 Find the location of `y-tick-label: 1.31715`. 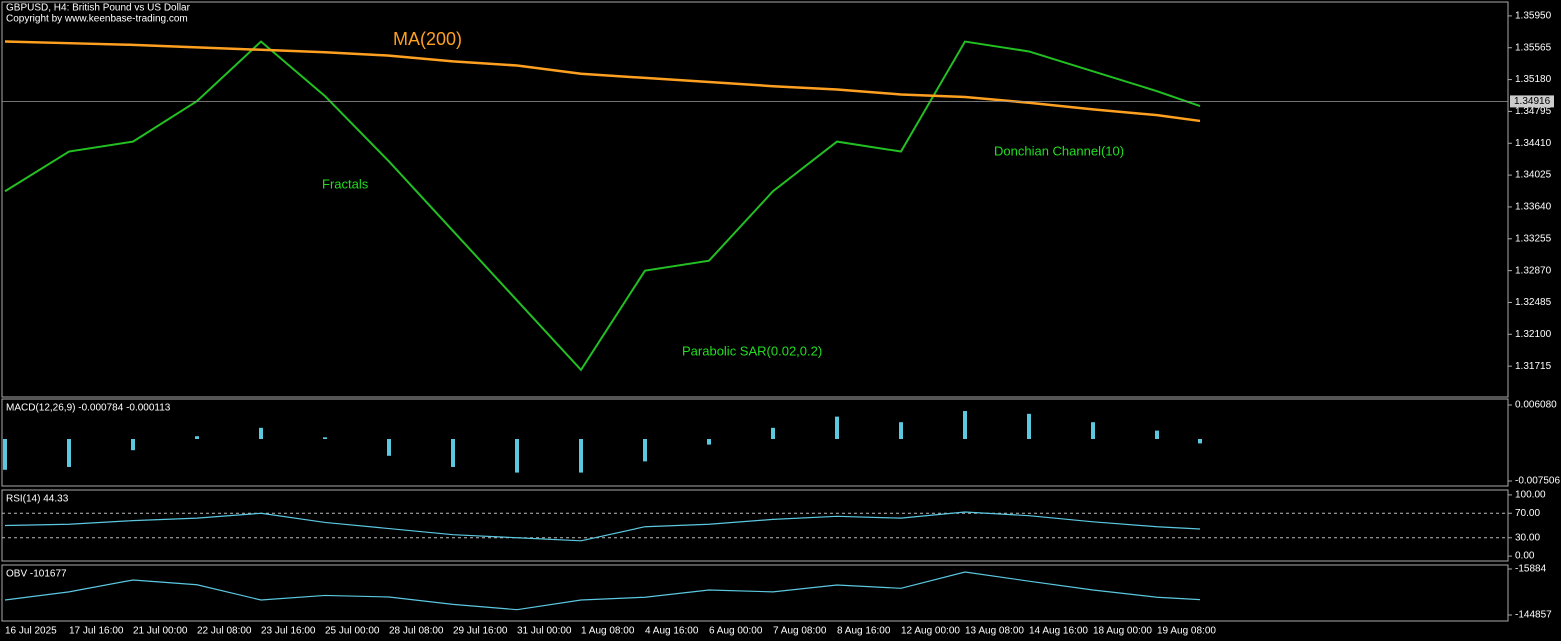

y-tick-label: 1.31715 is located at coordinates (1533, 366).